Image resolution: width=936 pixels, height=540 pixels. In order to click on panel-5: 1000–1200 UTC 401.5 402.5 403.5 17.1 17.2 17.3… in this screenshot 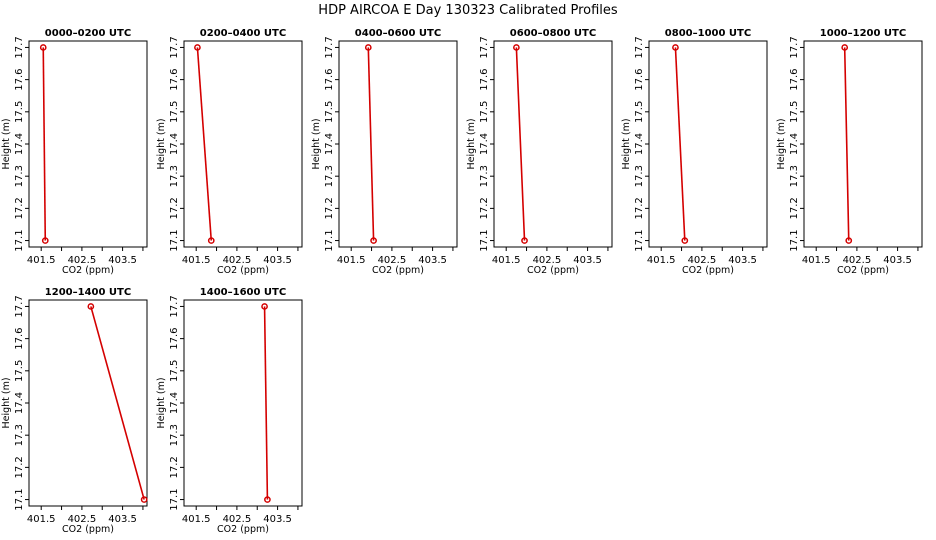, I will do `click(849, 152)`.